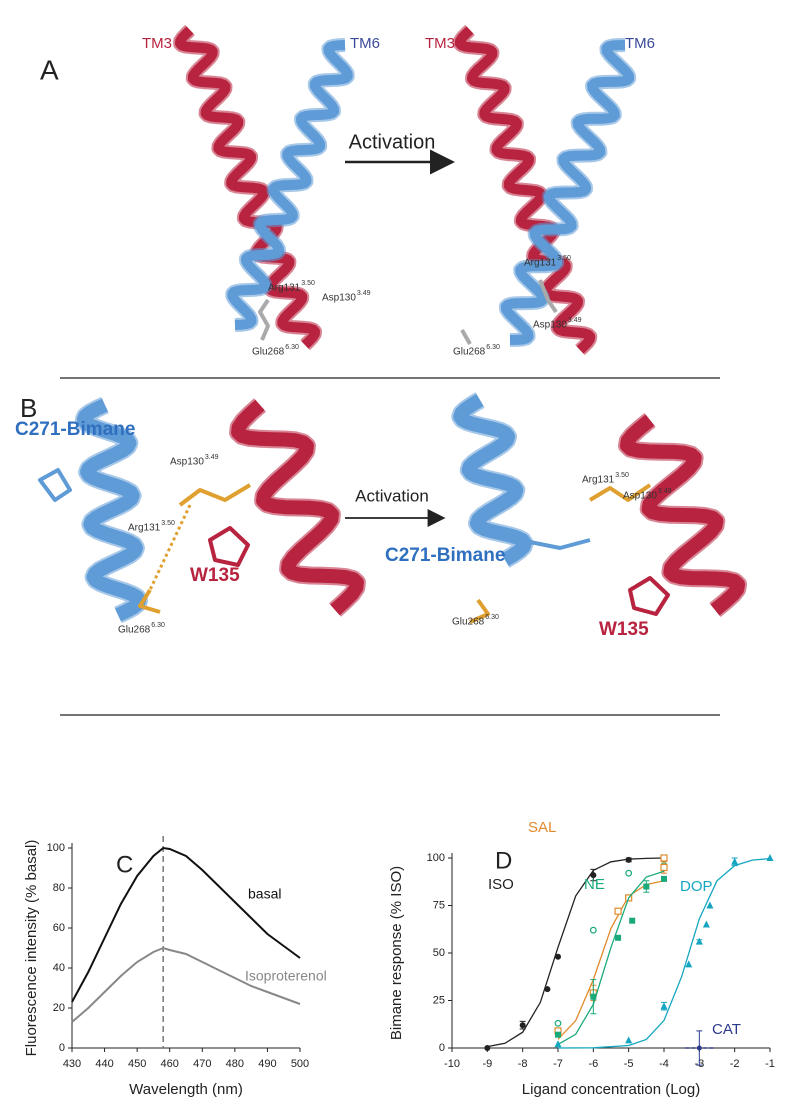  I want to click on series-label: CAT, so click(726, 1029).